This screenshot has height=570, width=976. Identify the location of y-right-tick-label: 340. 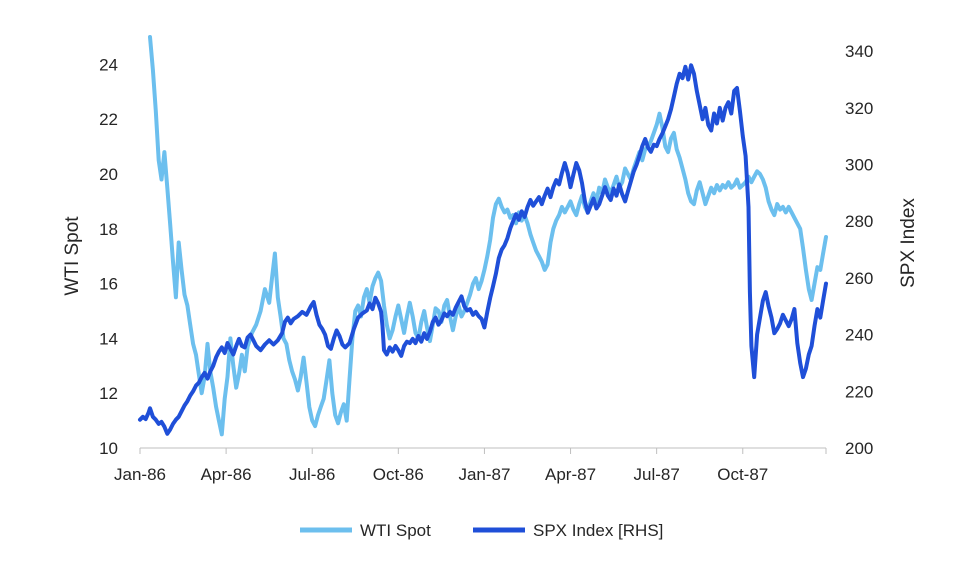
(859, 51).